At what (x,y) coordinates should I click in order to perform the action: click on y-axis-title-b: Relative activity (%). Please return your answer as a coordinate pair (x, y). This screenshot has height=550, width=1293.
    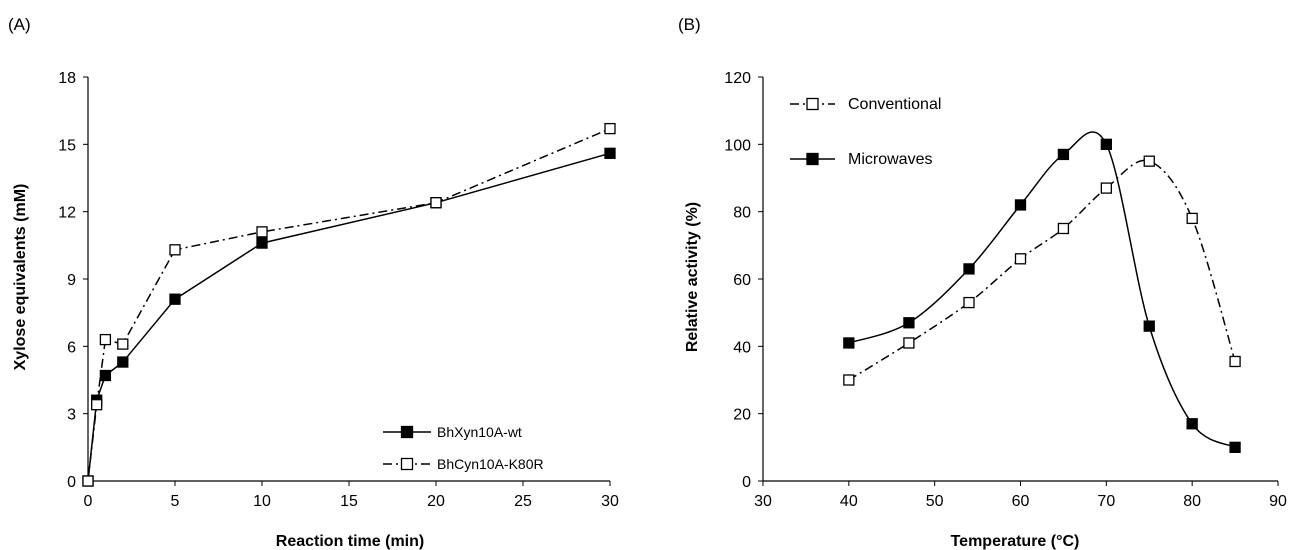
    Looking at the image, I should click on (692, 277).